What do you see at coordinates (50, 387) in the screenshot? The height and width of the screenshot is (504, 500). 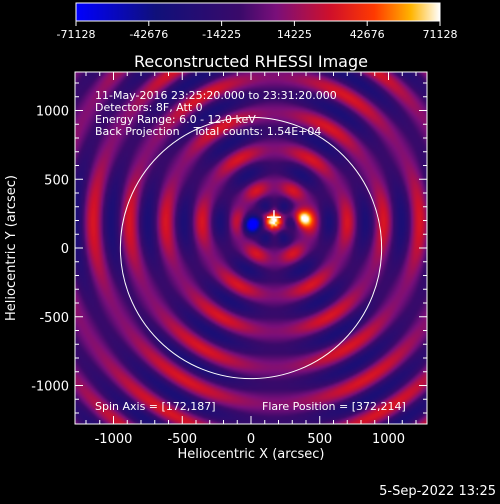 I see `y-tick-label: -1000` at bounding box center [50, 387].